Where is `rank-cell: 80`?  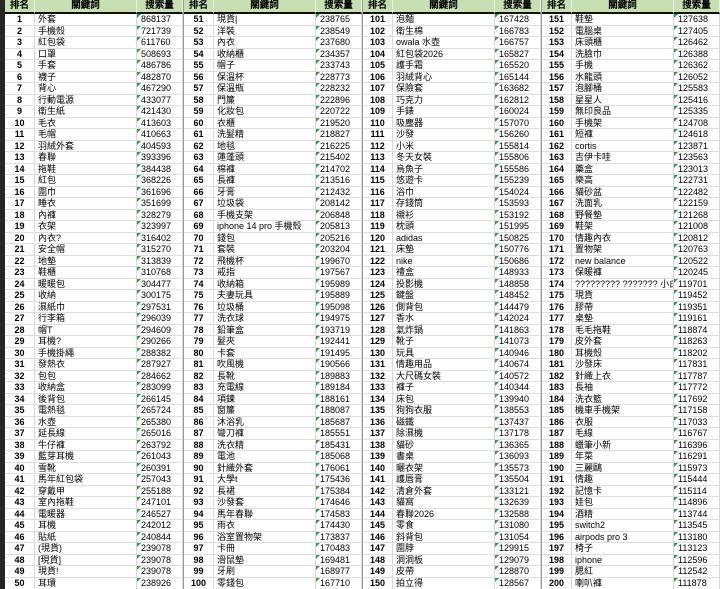
rank-cell: 80 is located at coordinates (199, 353).